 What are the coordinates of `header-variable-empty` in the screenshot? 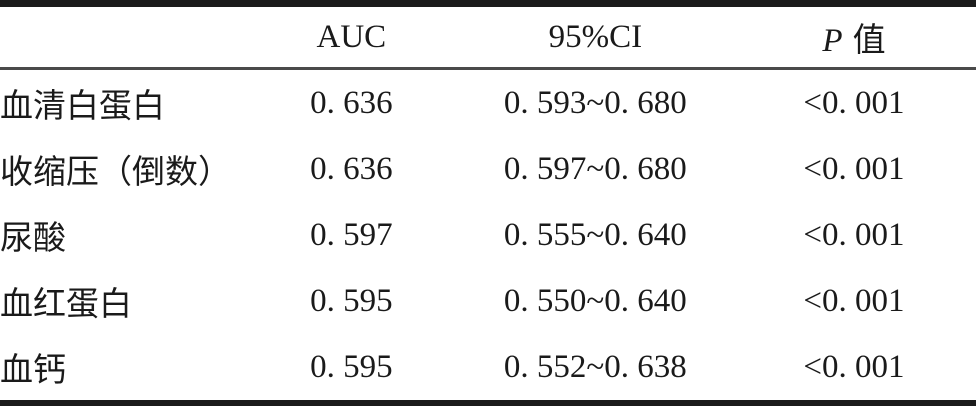 It's located at (122, 36).